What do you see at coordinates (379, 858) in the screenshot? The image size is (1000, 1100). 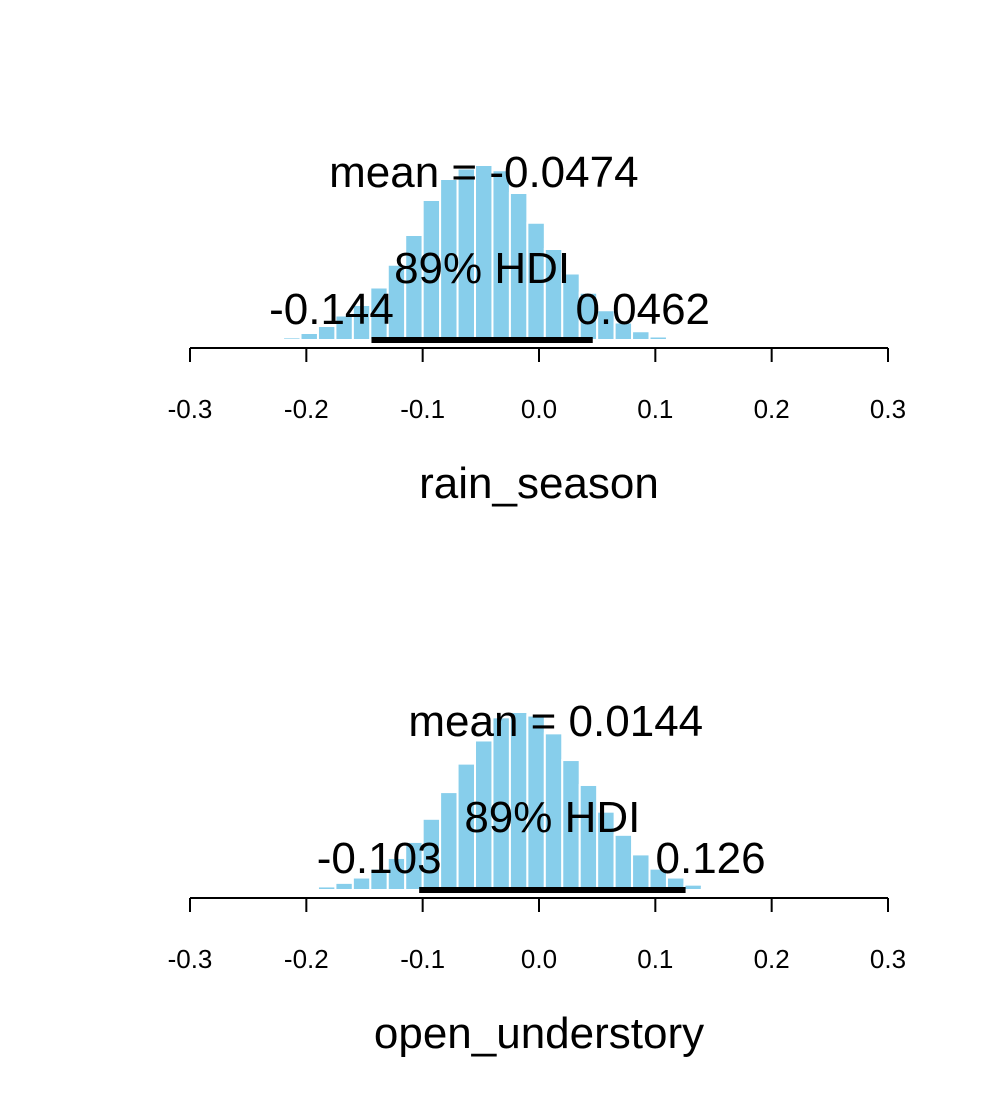 I see `hdi-low-label: -0.103` at bounding box center [379, 858].